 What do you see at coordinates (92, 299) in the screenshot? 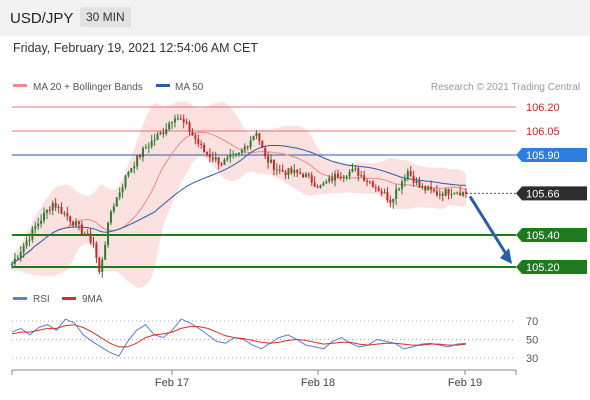
I see `rsi-ma-legend-label: 9MA` at bounding box center [92, 299].